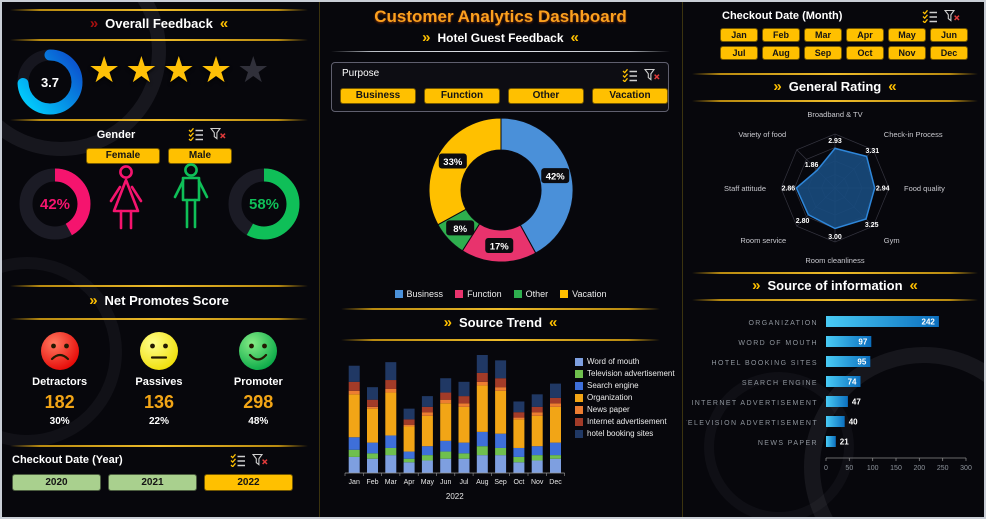  Describe the element at coordinates (56, 482) in the screenshot. I see `year-button-2020: 2020` at that location.